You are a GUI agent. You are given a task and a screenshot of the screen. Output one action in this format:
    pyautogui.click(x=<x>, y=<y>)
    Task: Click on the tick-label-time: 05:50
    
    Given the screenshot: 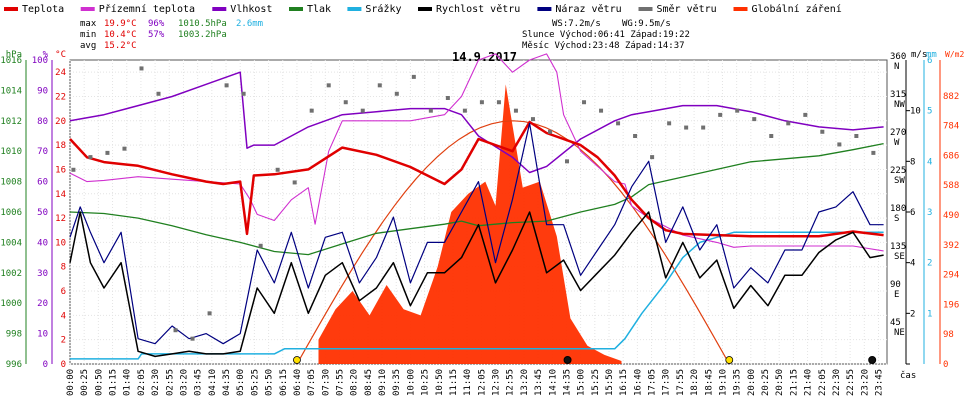 What is the action you would take?
    pyautogui.click(x=270, y=382)
    